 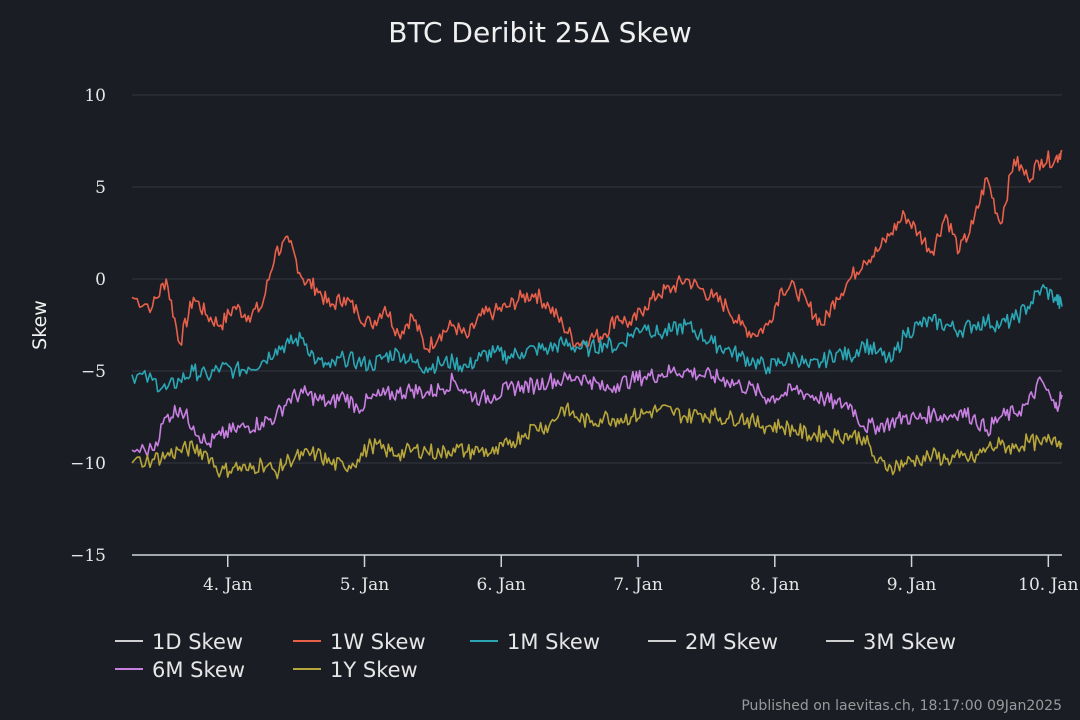 What do you see at coordinates (909, 642) in the screenshot?
I see `legend-label: 3M Skew` at bounding box center [909, 642].